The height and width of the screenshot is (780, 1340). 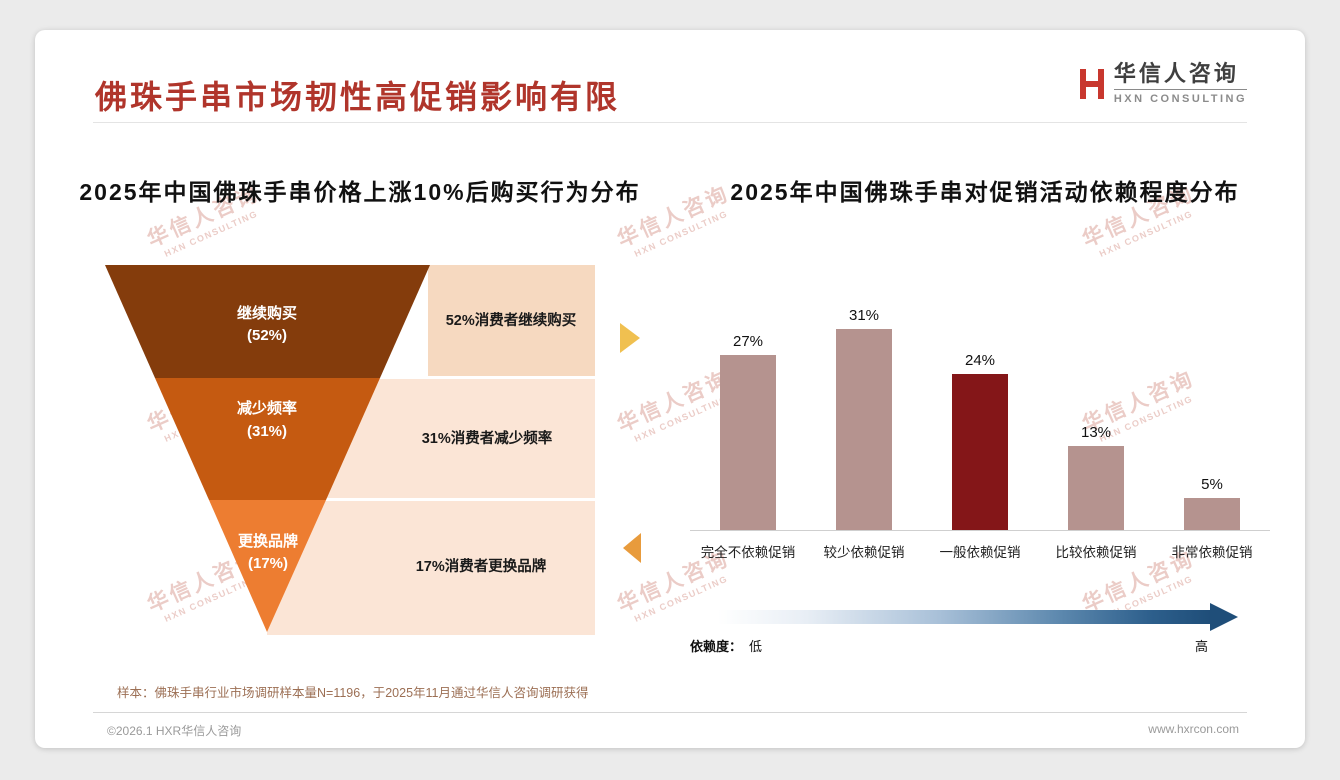 I want to click on right-pointer-icon, so click(x=630, y=338).